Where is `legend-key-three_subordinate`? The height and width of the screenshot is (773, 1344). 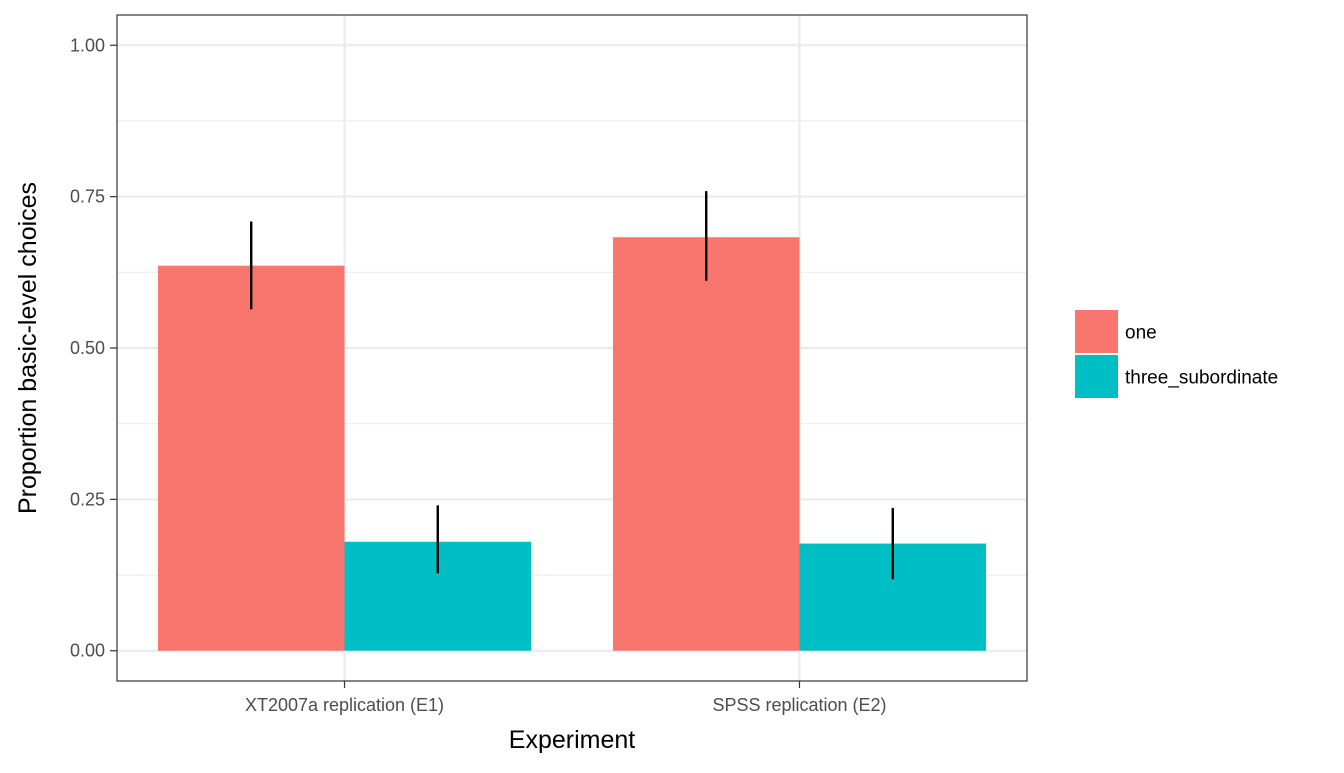
legend-key-three_subordinate is located at coordinates (1096, 376).